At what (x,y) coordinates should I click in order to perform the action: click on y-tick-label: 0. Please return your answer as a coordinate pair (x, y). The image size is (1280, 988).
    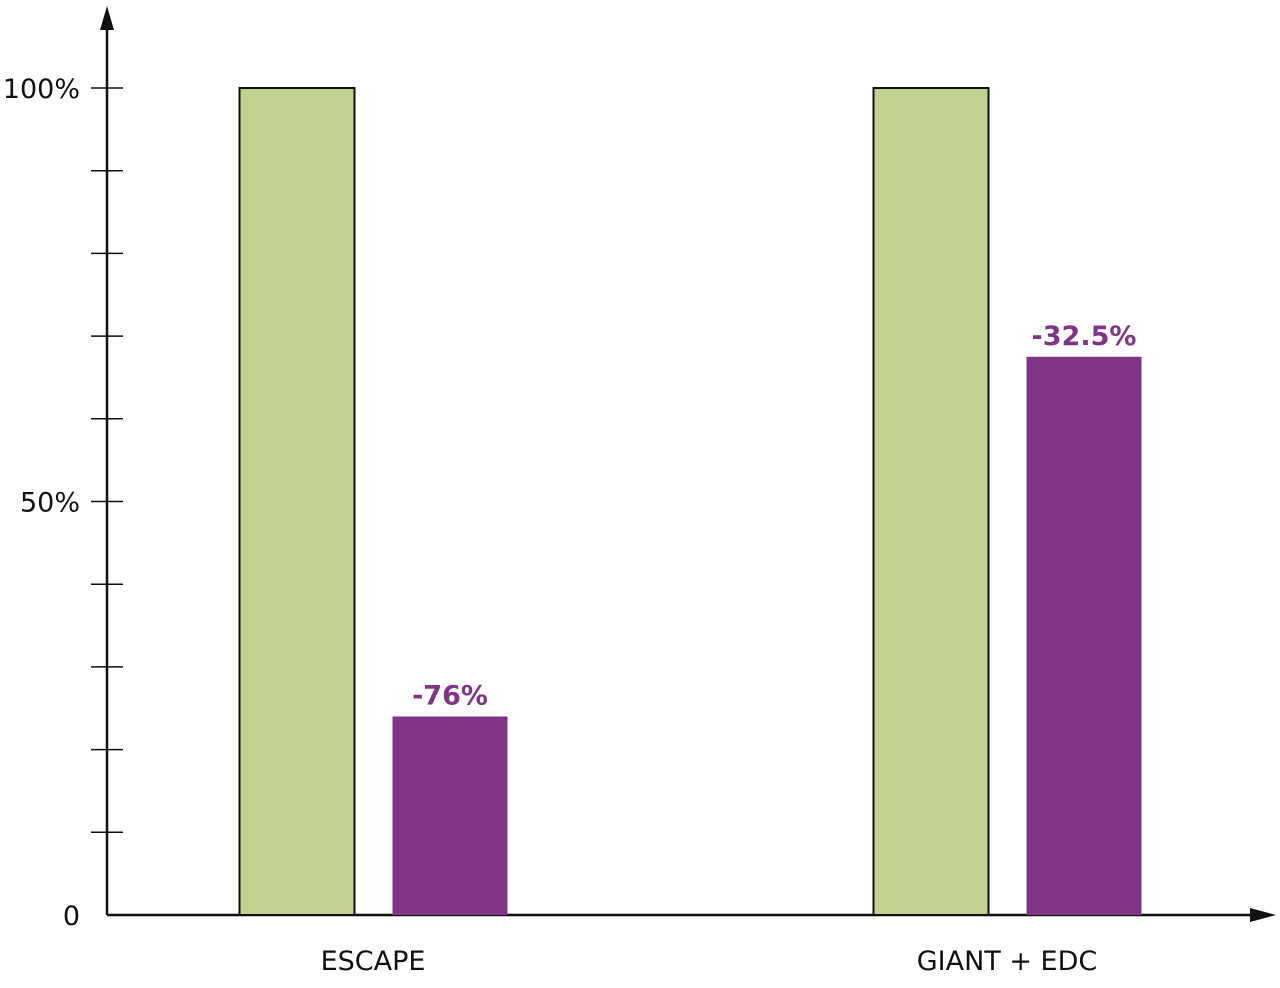
    Looking at the image, I should click on (71, 916).